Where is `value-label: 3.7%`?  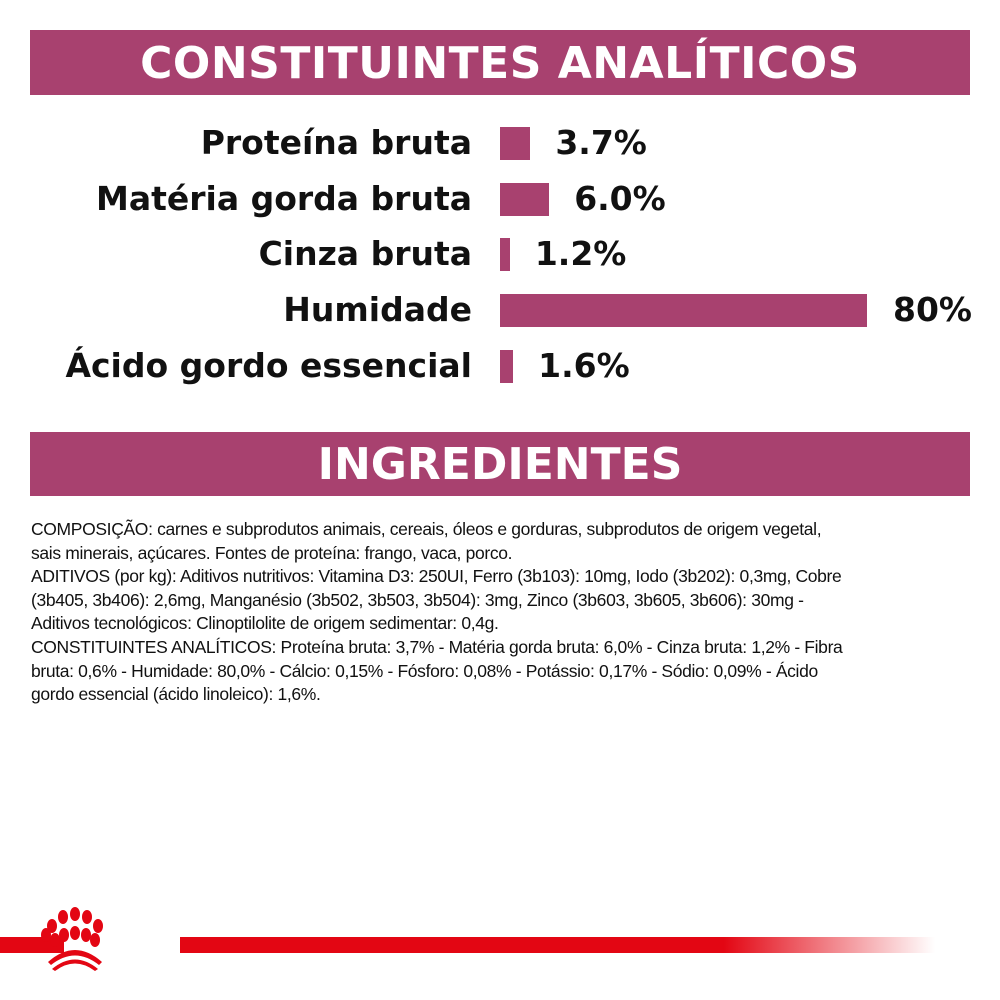
value-label: 3.7% is located at coordinates (601, 142).